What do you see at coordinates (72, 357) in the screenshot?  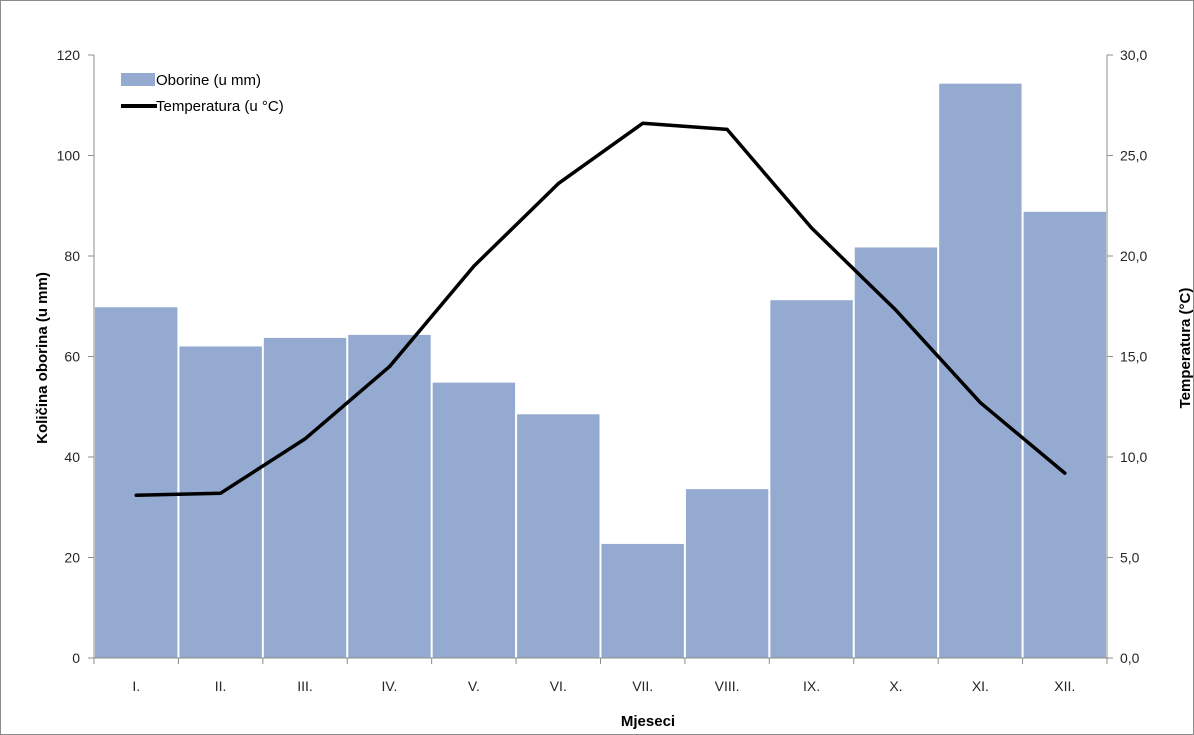 I see `y-left-tick-label: 60` at bounding box center [72, 357].